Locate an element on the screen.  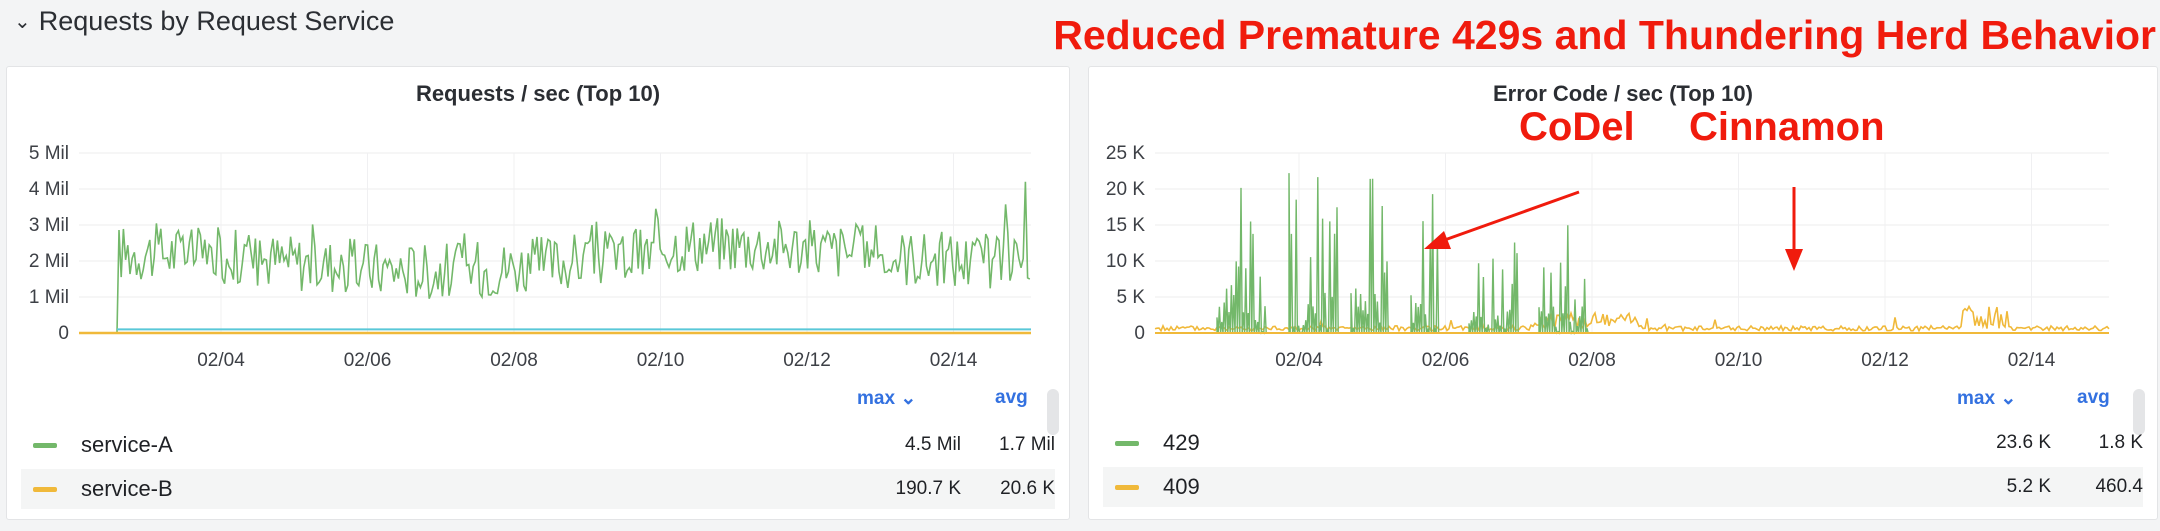
panel-title: Requests / sec (Top 10) is located at coordinates (538, 93).